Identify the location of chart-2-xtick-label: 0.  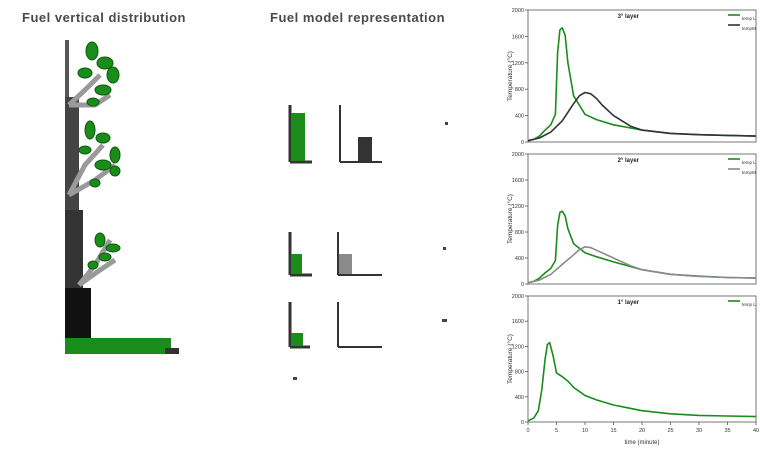
(527, 431).